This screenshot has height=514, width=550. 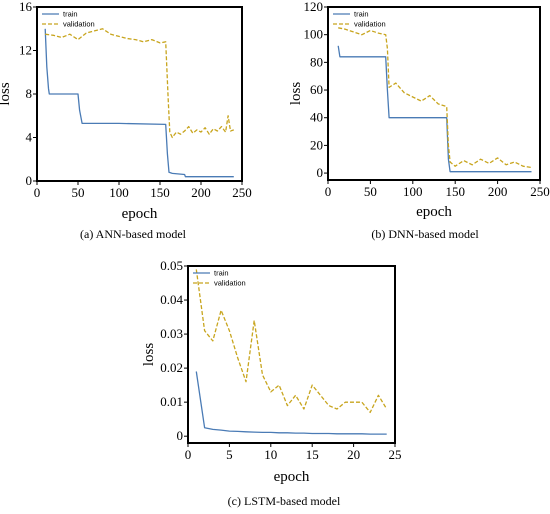 I want to click on y-tick-label: 60, so click(x=316, y=89).